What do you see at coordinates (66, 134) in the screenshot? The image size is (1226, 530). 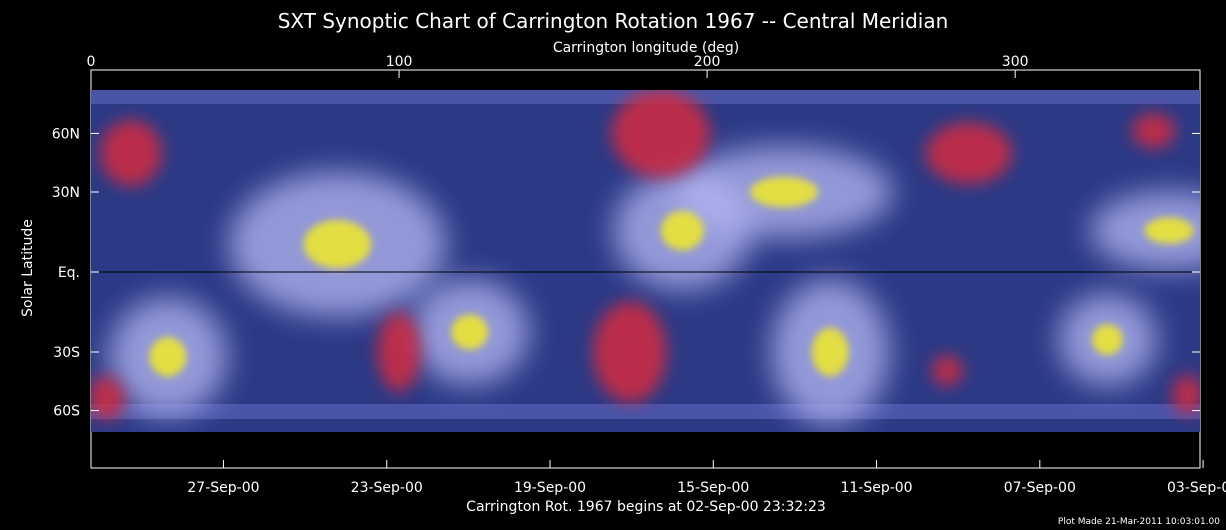 I see `y-tick-label: 60N` at bounding box center [66, 134].